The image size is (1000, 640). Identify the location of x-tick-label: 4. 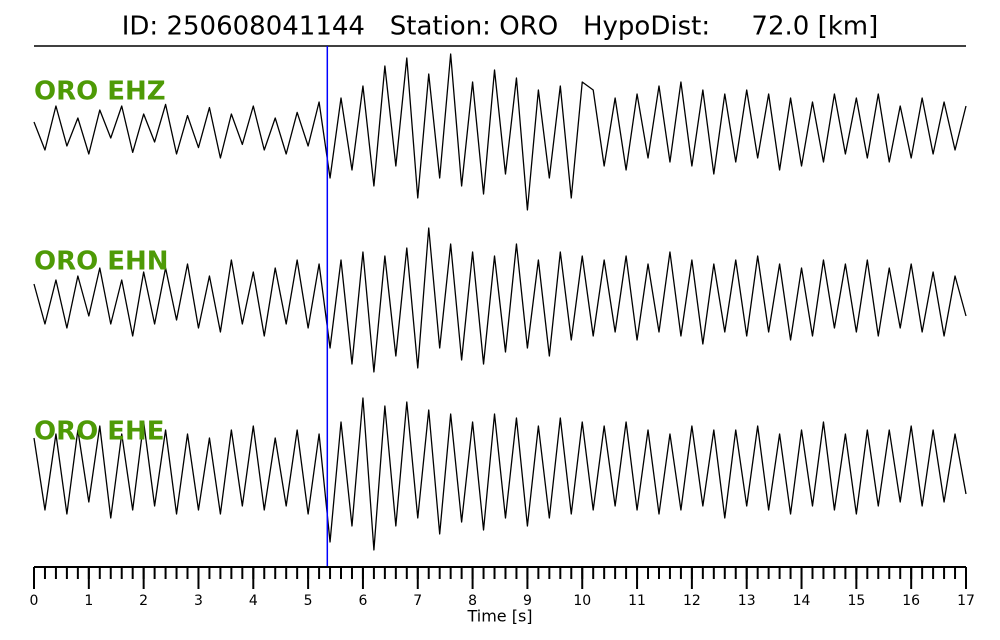
(253, 601).